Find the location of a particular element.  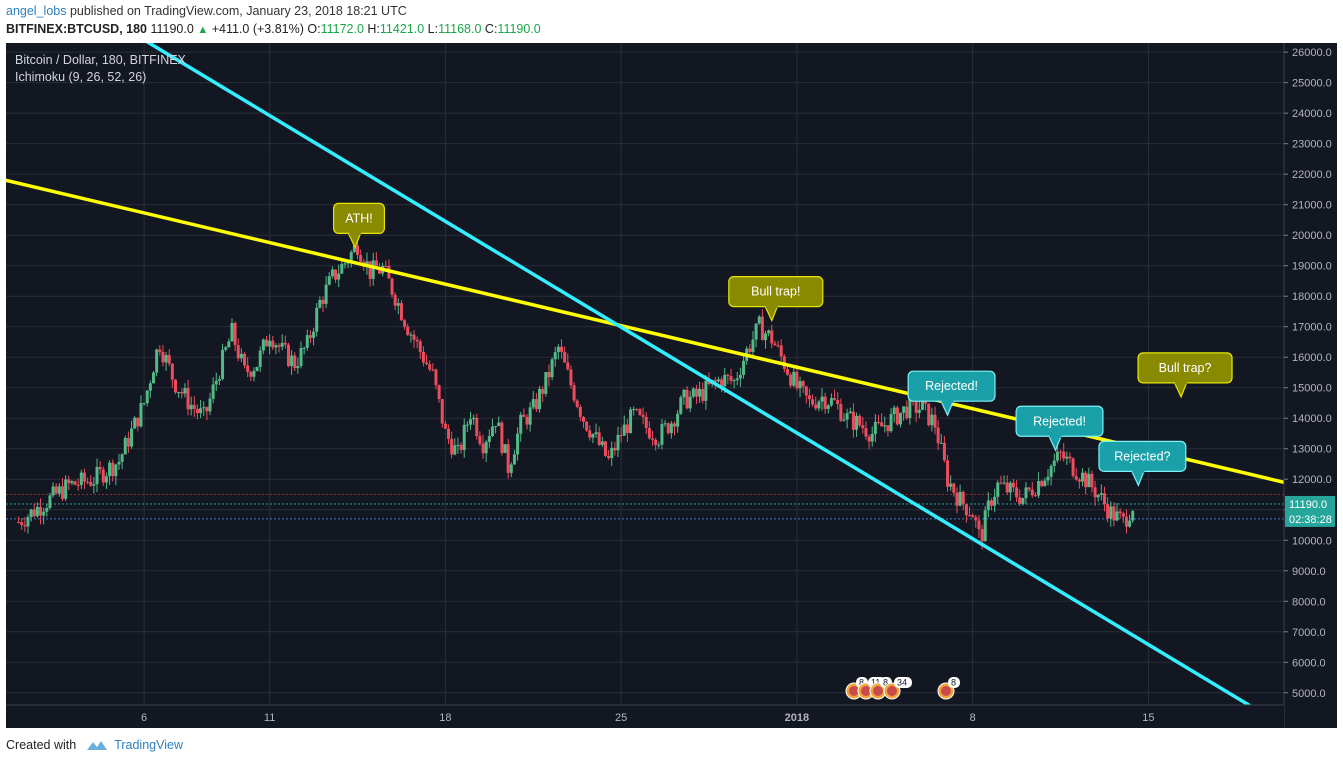

callout-text: Rejected? is located at coordinates (1142, 456).